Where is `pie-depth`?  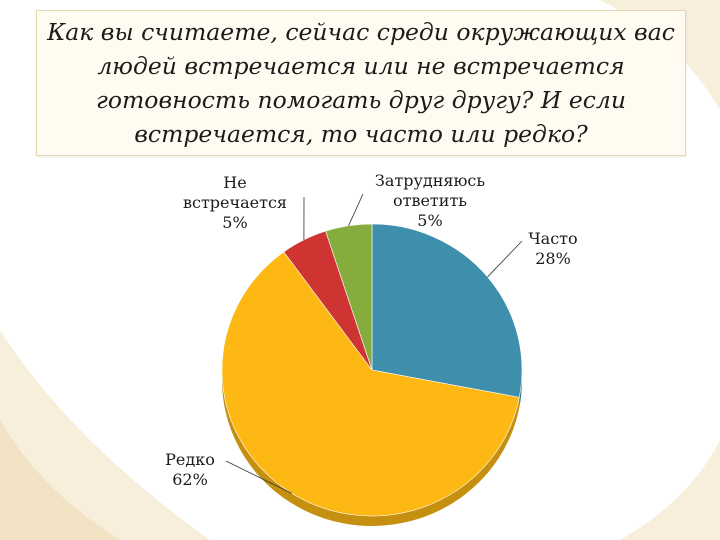
pie-depth is located at coordinates (372, 448).